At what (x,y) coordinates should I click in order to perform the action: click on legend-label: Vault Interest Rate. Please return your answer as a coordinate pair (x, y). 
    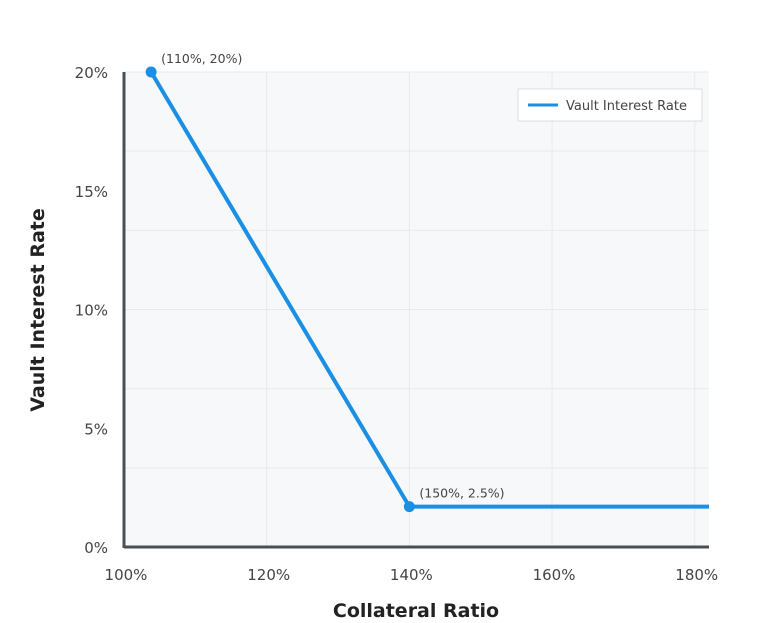
    Looking at the image, I should click on (626, 106).